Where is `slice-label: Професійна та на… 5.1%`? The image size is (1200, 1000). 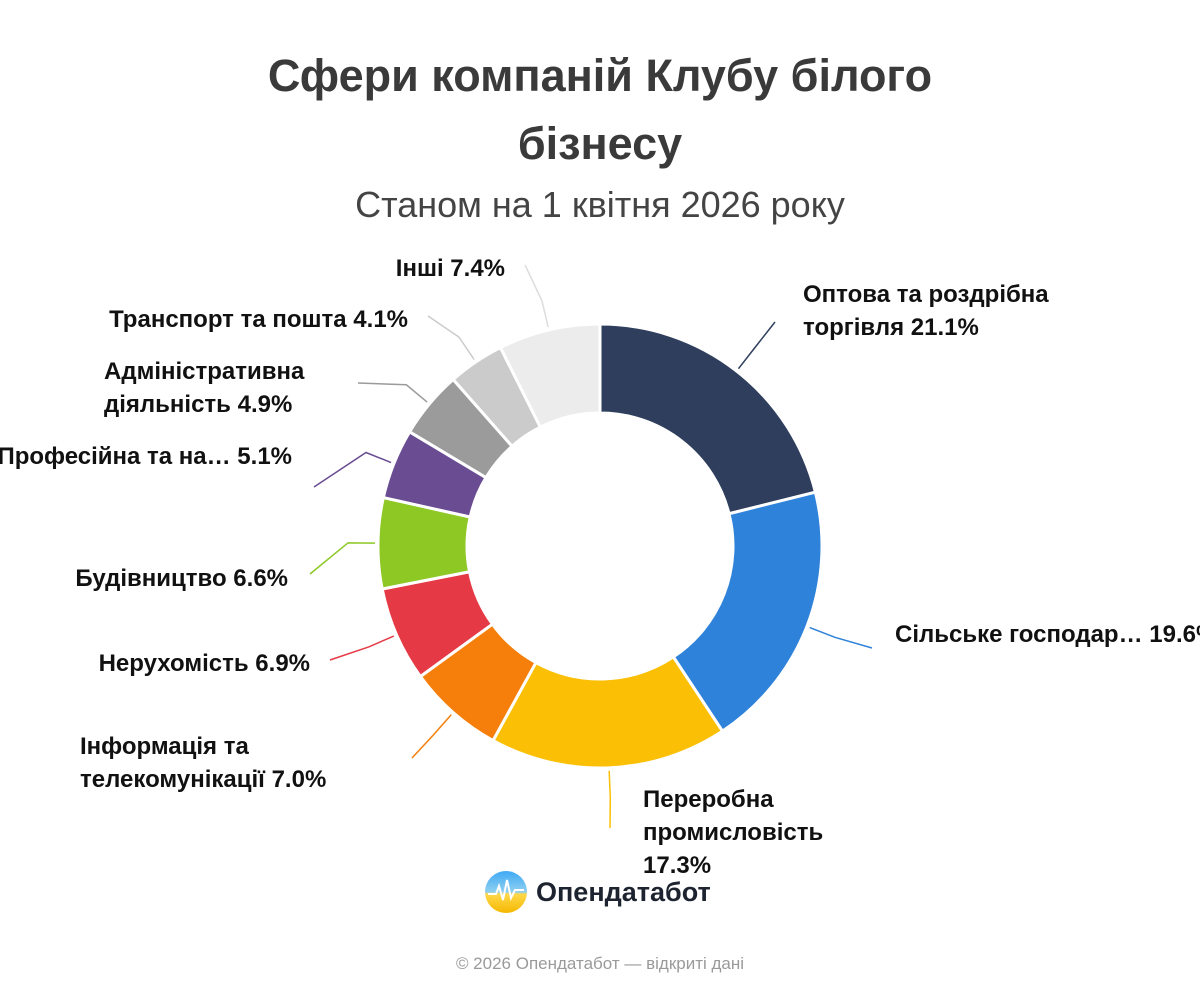
slice-label: Професійна та на… 5.1% is located at coordinates (146, 456).